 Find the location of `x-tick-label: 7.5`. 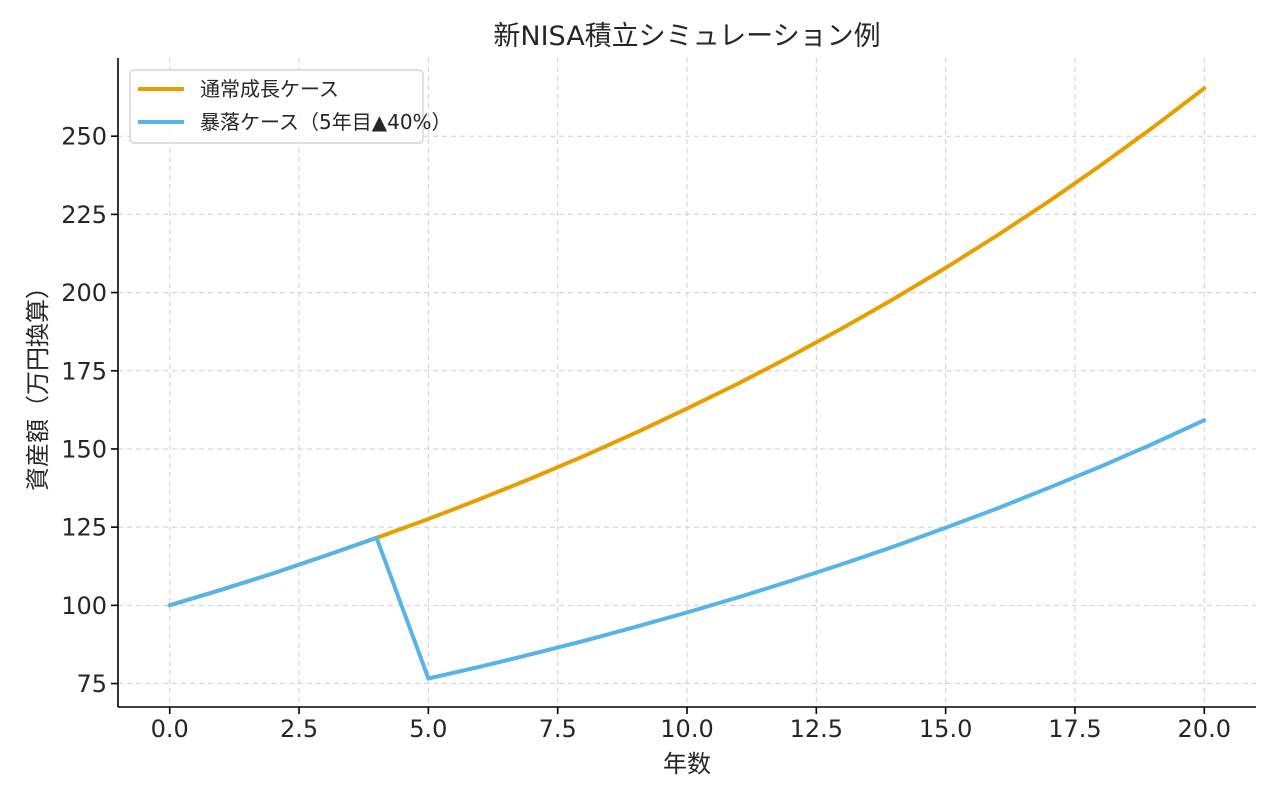

x-tick-label: 7.5 is located at coordinates (558, 729).